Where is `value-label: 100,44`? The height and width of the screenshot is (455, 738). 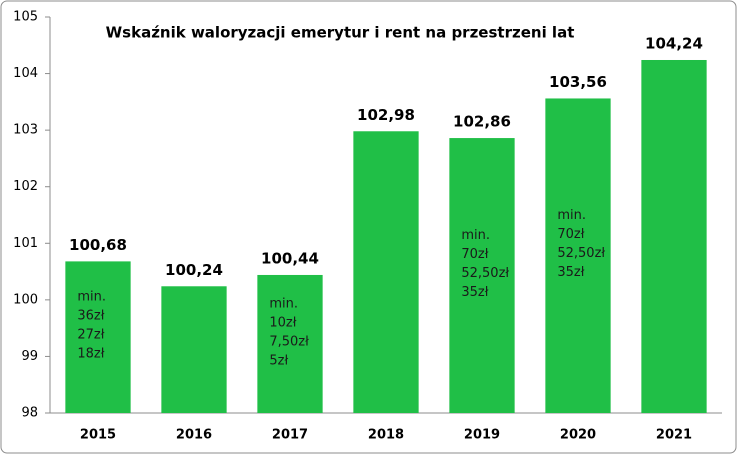
value-label: 100,44 is located at coordinates (290, 258).